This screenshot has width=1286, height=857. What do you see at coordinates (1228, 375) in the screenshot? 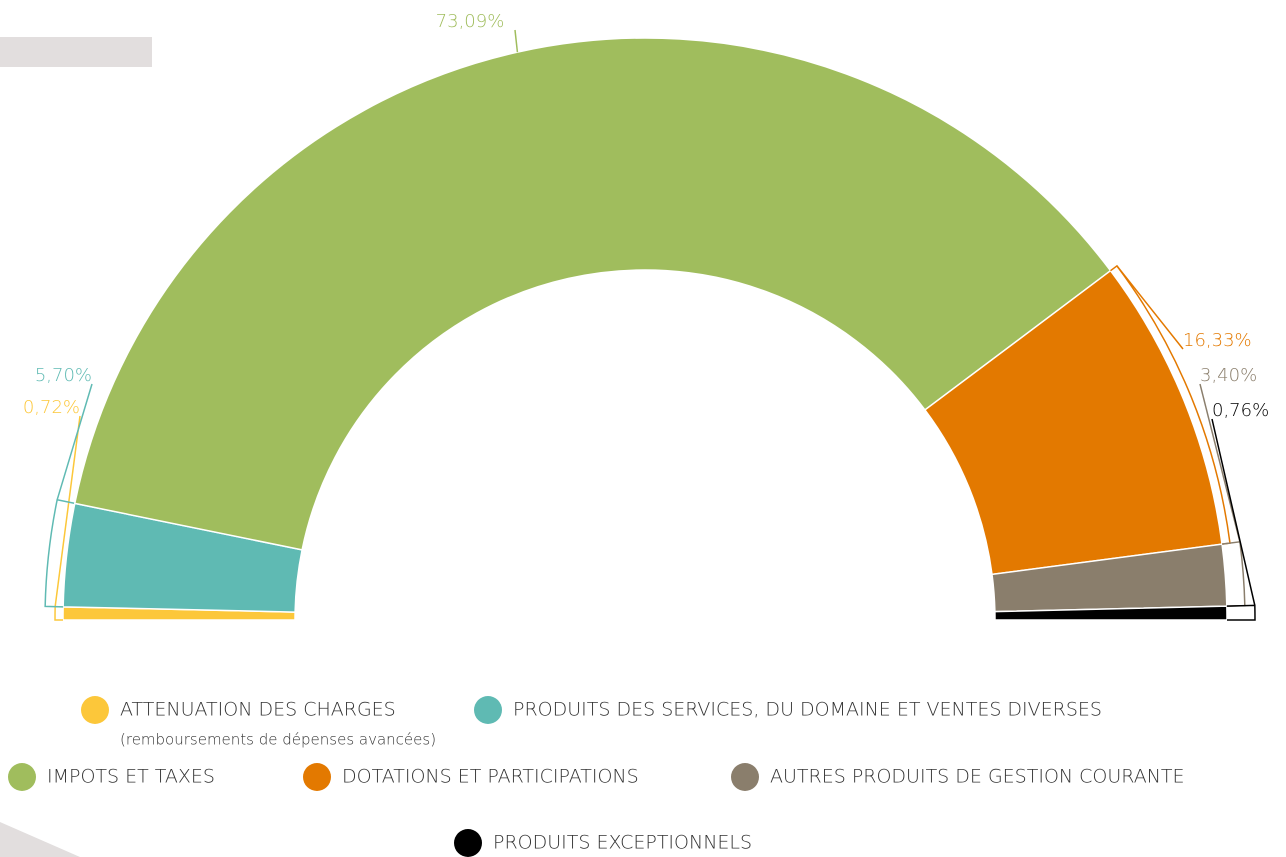
I see `value-label: 3,40%` at bounding box center [1228, 375].